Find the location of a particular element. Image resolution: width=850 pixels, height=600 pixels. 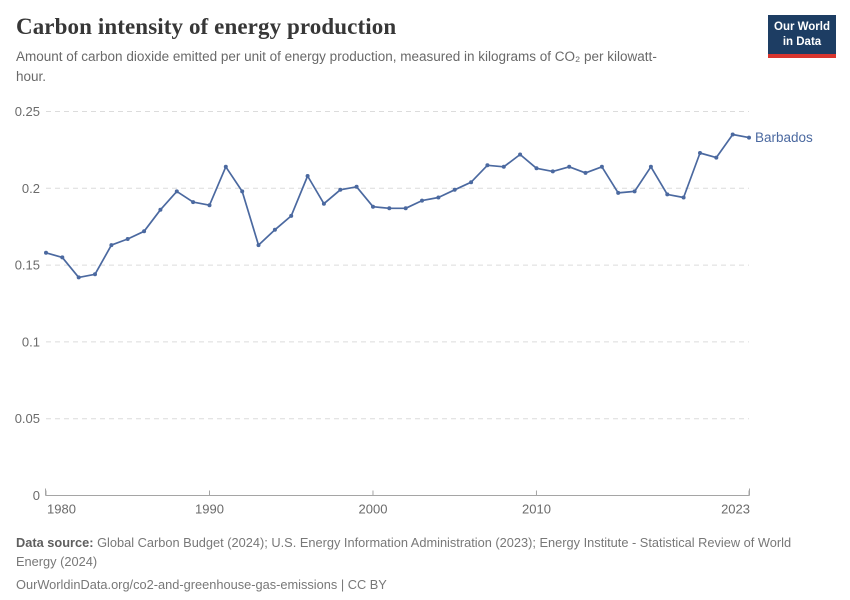

x-axis-tick-label: 1980 is located at coordinates (61, 509).